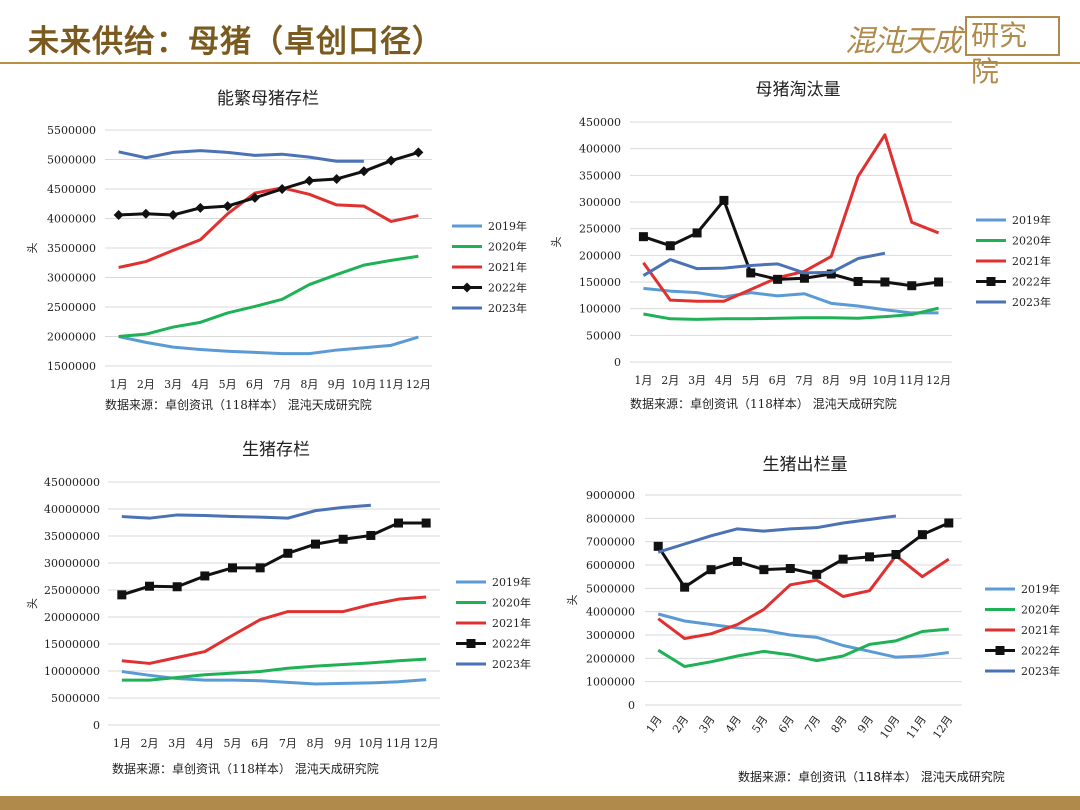 The height and width of the screenshot is (810, 1080). I want to click on y-tick-label: 4000000, so click(610, 612).